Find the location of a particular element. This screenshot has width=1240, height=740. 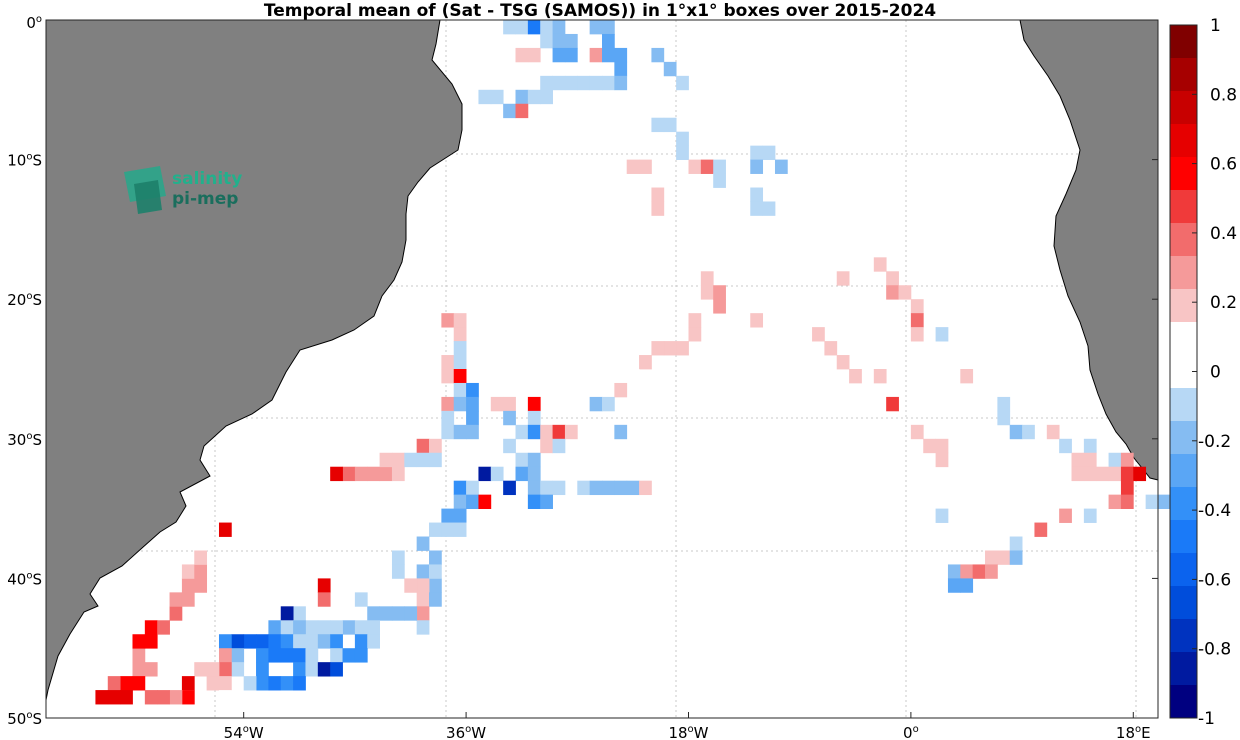

colorbar-tick-label: -0.2 is located at coordinates (1214, 442).